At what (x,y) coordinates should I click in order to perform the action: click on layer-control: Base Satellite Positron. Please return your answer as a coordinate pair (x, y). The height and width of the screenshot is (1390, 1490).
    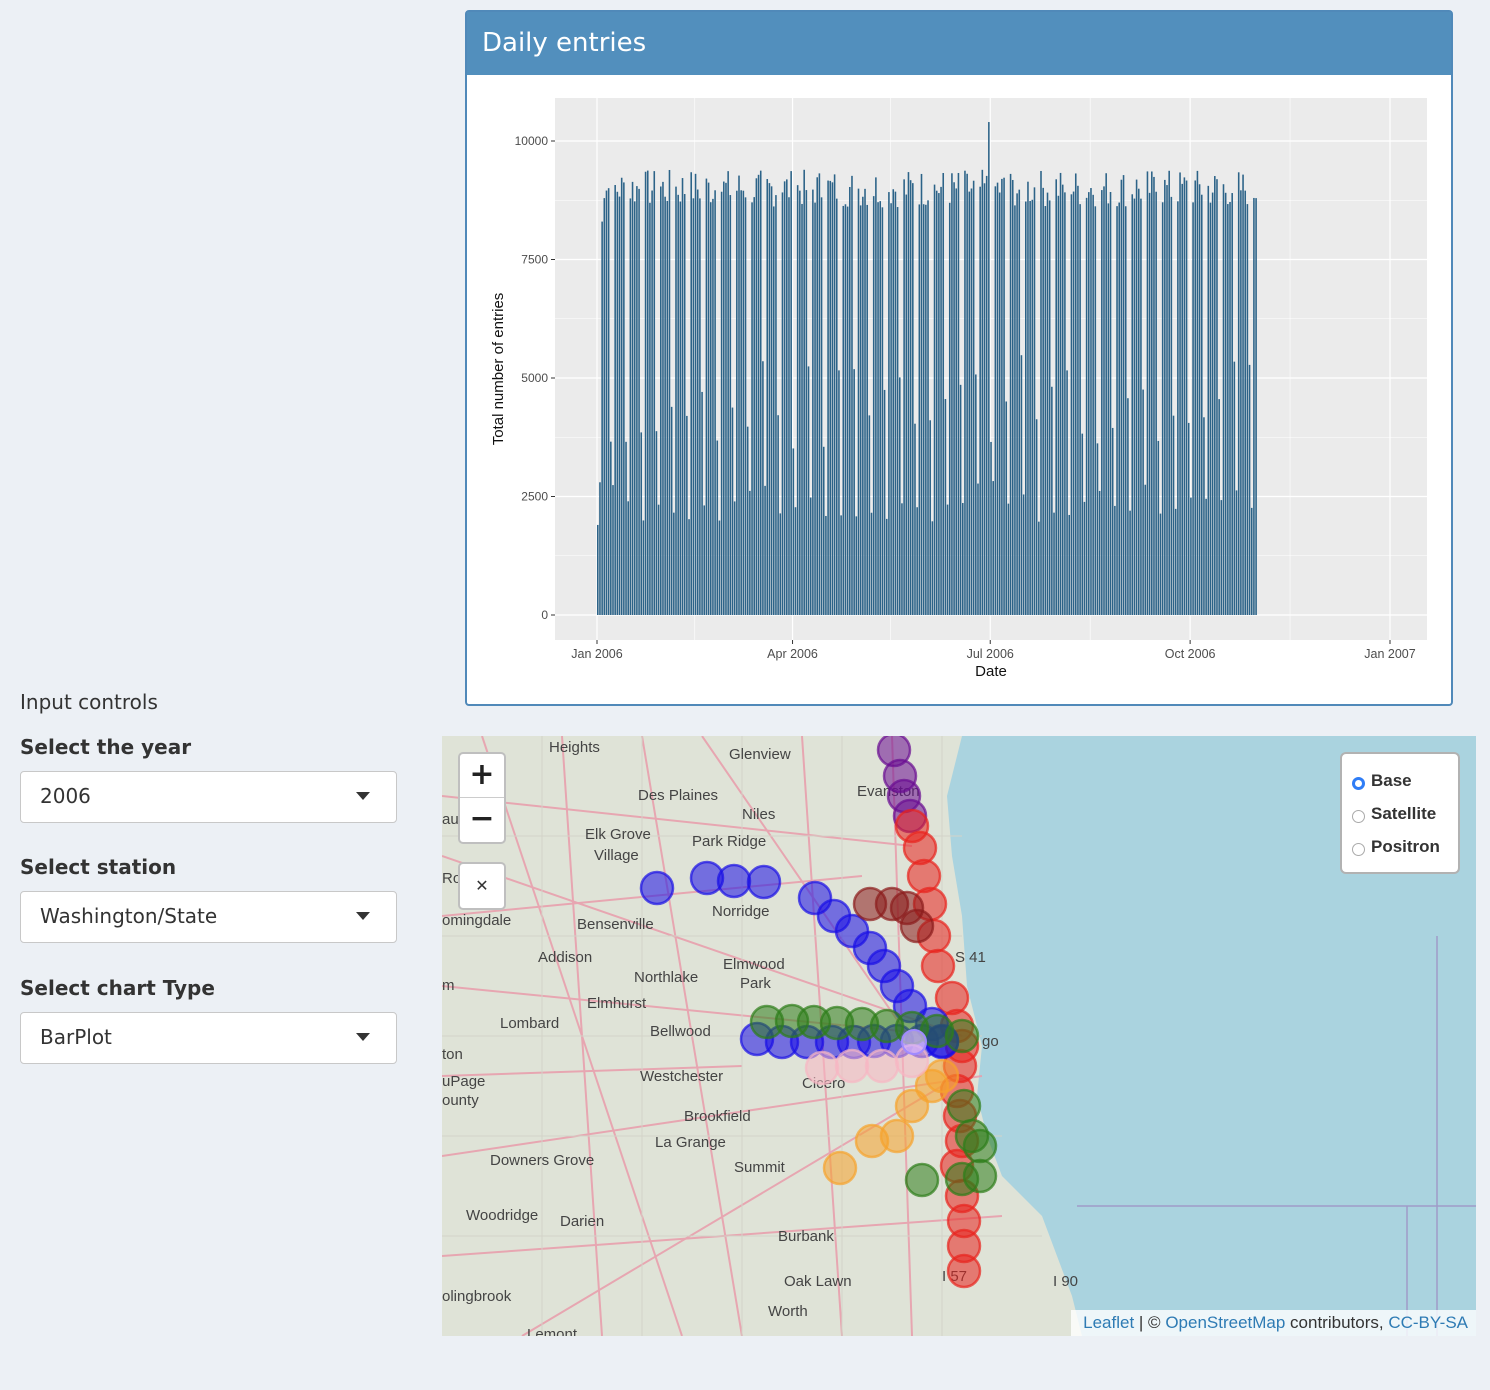
    Looking at the image, I should click on (1400, 813).